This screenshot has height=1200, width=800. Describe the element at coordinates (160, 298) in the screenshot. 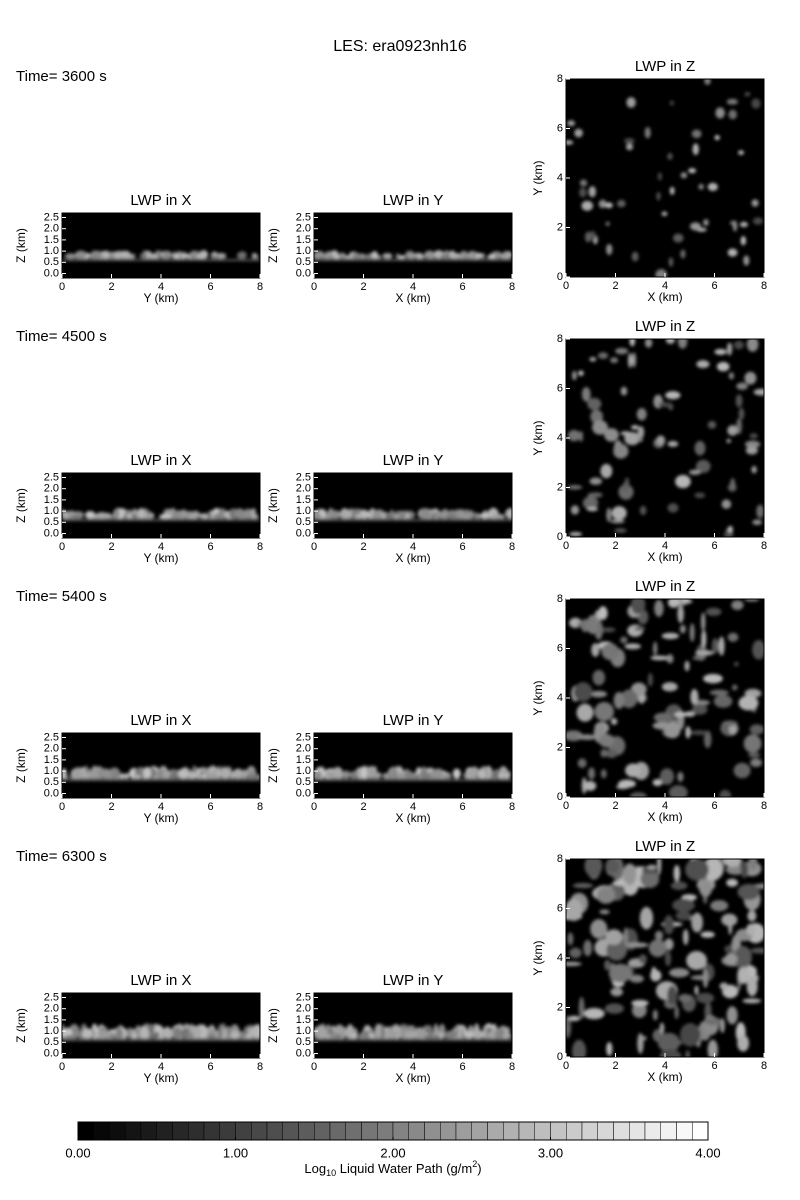

I see `x-axis-label: Y (km)` at that location.